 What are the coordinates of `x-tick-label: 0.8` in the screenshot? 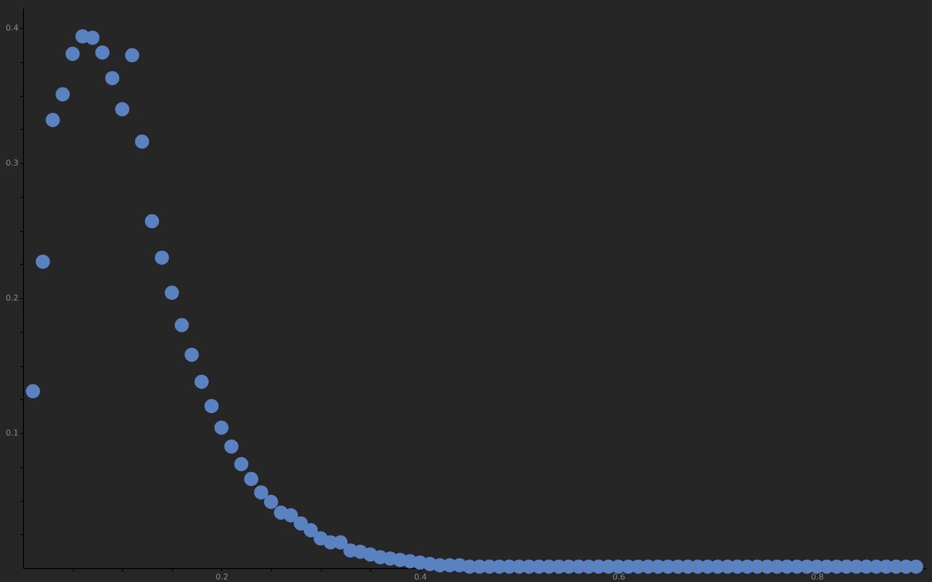 It's located at (817, 577).